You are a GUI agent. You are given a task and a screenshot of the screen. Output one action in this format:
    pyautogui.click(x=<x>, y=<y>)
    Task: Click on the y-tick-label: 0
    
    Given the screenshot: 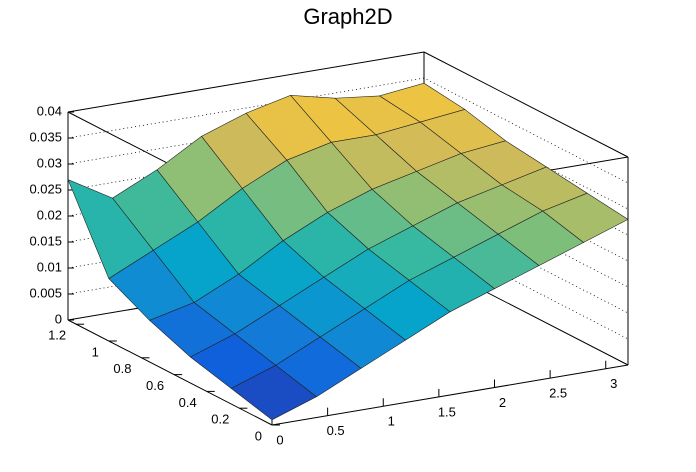 What is the action you would take?
    pyautogui.click(x=258, y=435)
    